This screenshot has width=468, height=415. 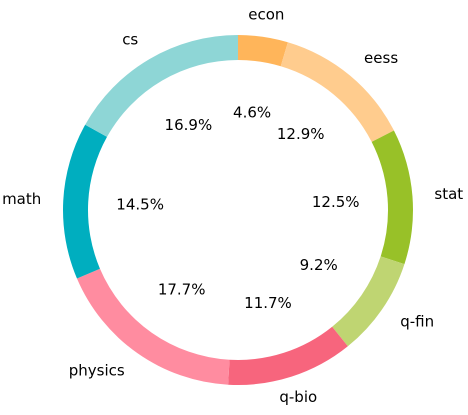 What do you see at coordinates (319, 265) in the screenshot?
I see `slice-percent-q-fin: 9.2%` at bounding box center [319, 265].